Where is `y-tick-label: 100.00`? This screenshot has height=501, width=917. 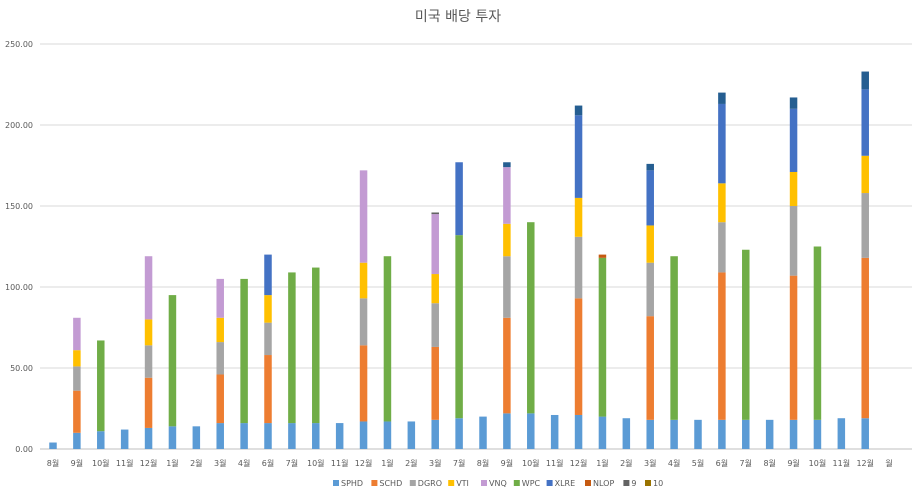 y-tick-label: 100.00 is located at coordinates (19, 287).